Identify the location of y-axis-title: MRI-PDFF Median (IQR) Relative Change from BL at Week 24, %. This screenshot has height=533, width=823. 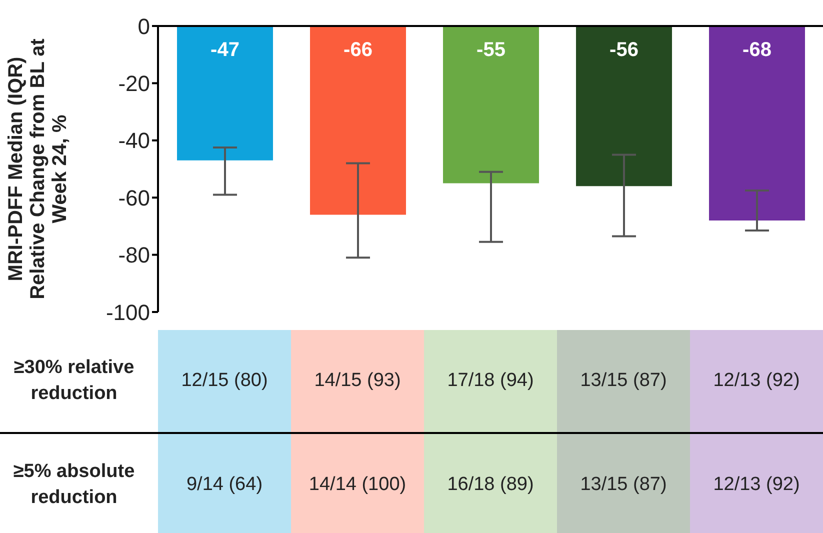
(38, 169).